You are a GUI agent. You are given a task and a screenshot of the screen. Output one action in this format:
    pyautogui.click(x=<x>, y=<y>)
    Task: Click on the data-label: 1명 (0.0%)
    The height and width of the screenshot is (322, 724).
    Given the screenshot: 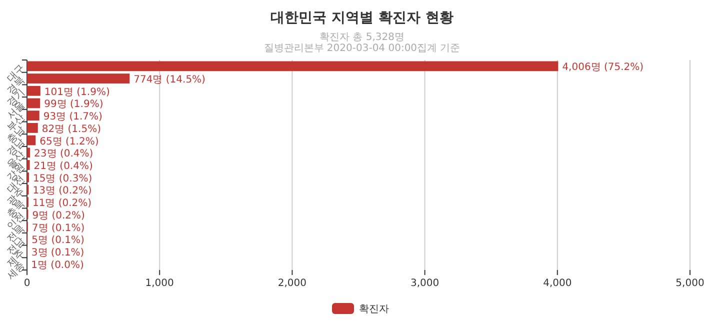 What is the action you would take?
    pyautogui.click(x=57, y=265)
    